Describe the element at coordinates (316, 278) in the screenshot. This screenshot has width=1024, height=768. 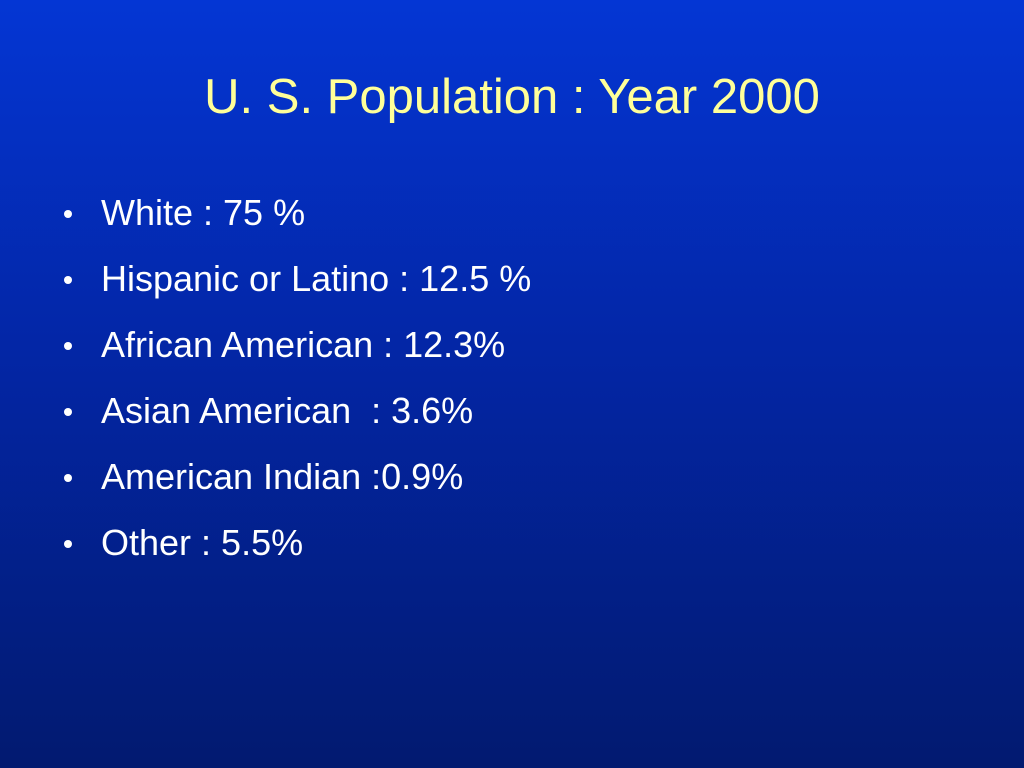
I see `bullet-text: Hispanic or Latino : 12.5 %` at that location.